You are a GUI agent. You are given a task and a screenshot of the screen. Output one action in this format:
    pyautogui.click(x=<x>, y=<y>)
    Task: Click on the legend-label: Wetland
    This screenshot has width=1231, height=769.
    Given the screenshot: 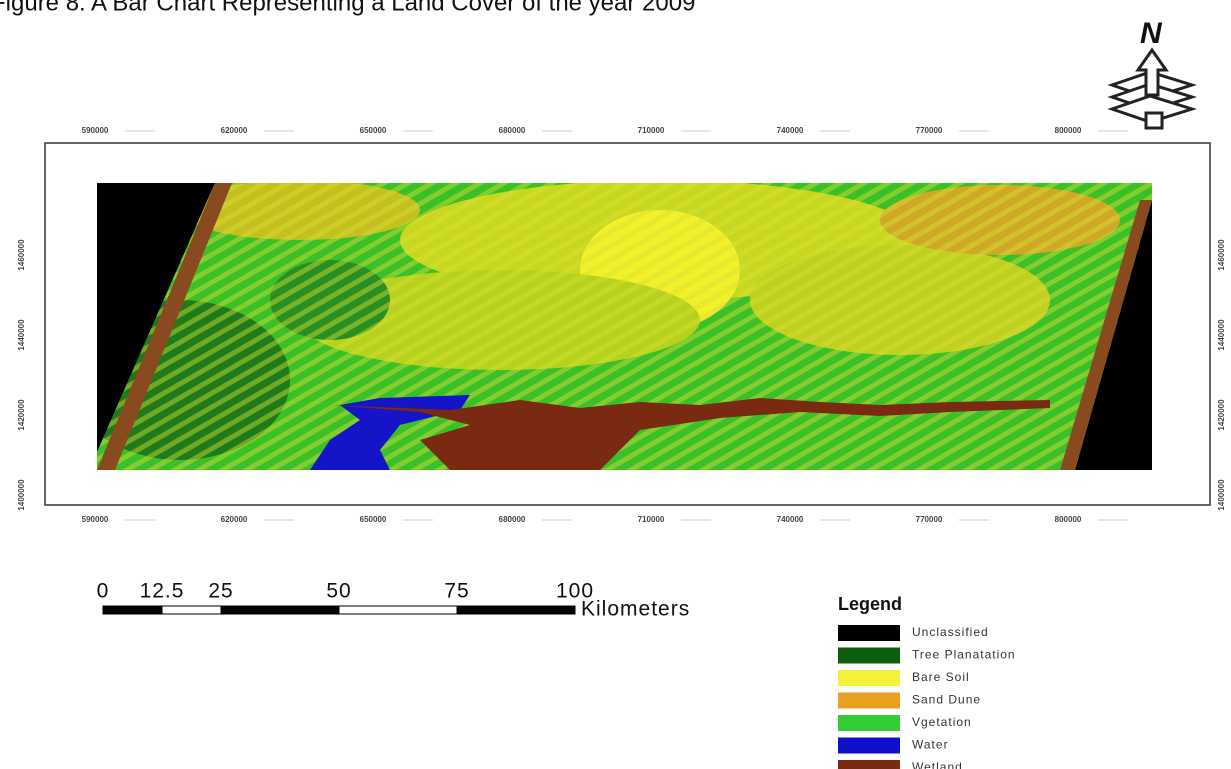 What is the action you would take?
    pyautogui.click(x=937, y=764)
    